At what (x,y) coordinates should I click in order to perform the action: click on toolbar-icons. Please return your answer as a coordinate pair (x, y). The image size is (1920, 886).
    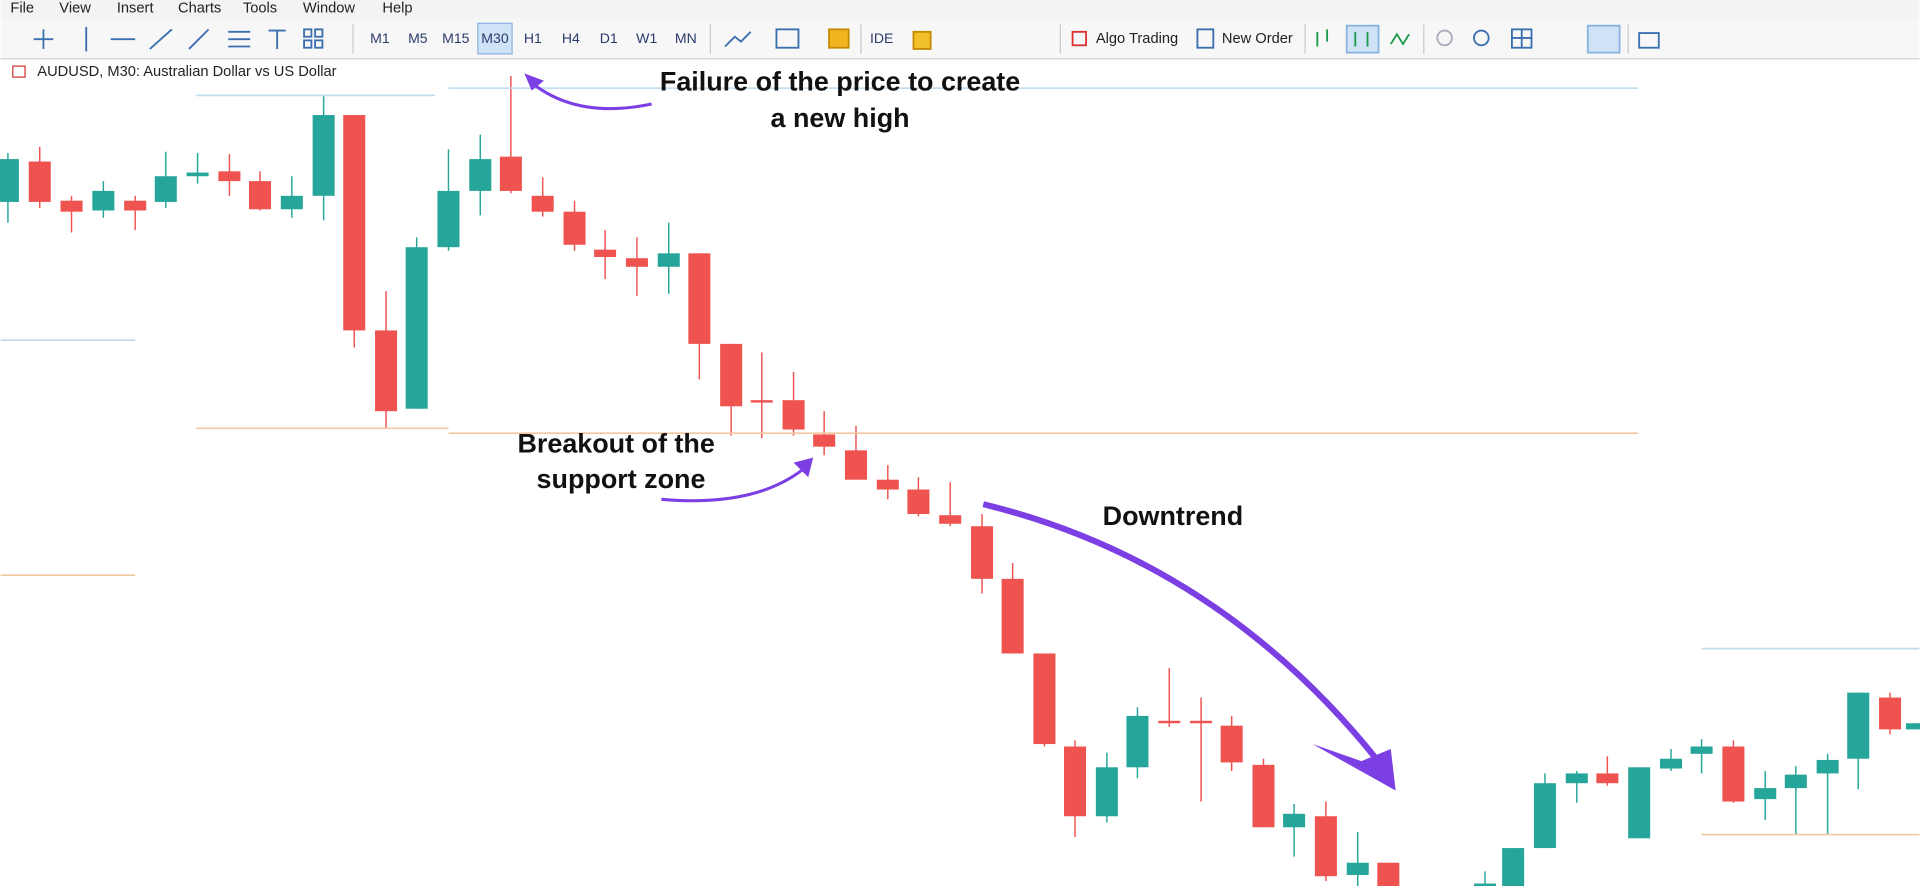
    Looking at the image, I should click on (846, 39).